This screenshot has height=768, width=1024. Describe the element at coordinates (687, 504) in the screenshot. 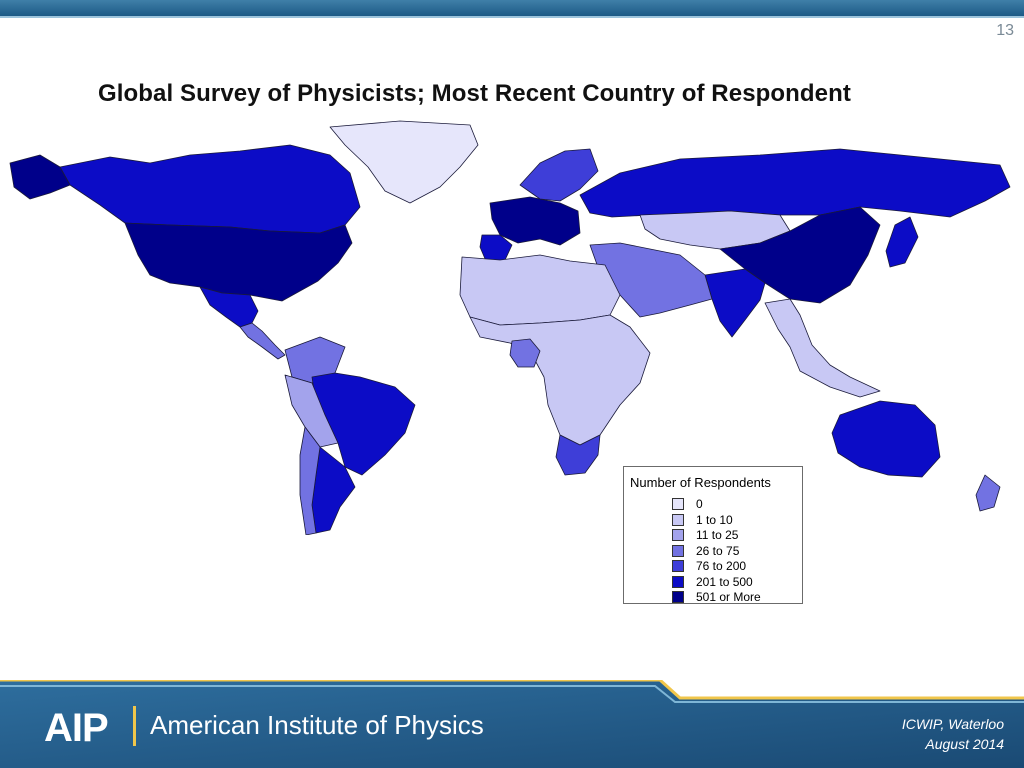

I see `legend-item: 0` at that location.